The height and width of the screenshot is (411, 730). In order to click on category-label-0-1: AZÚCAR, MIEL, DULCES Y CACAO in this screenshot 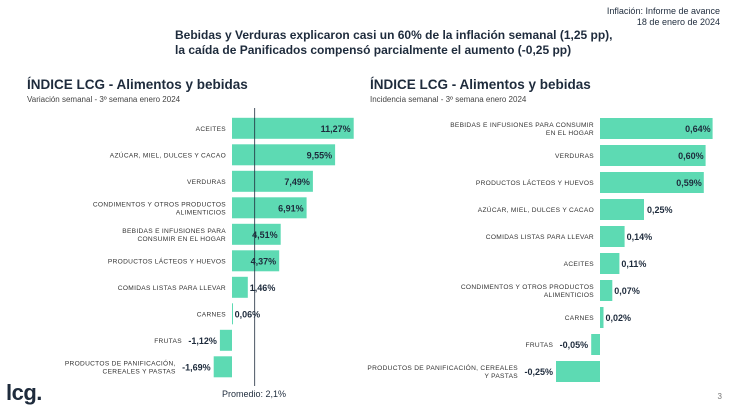, I will do `click(168, 154)`.